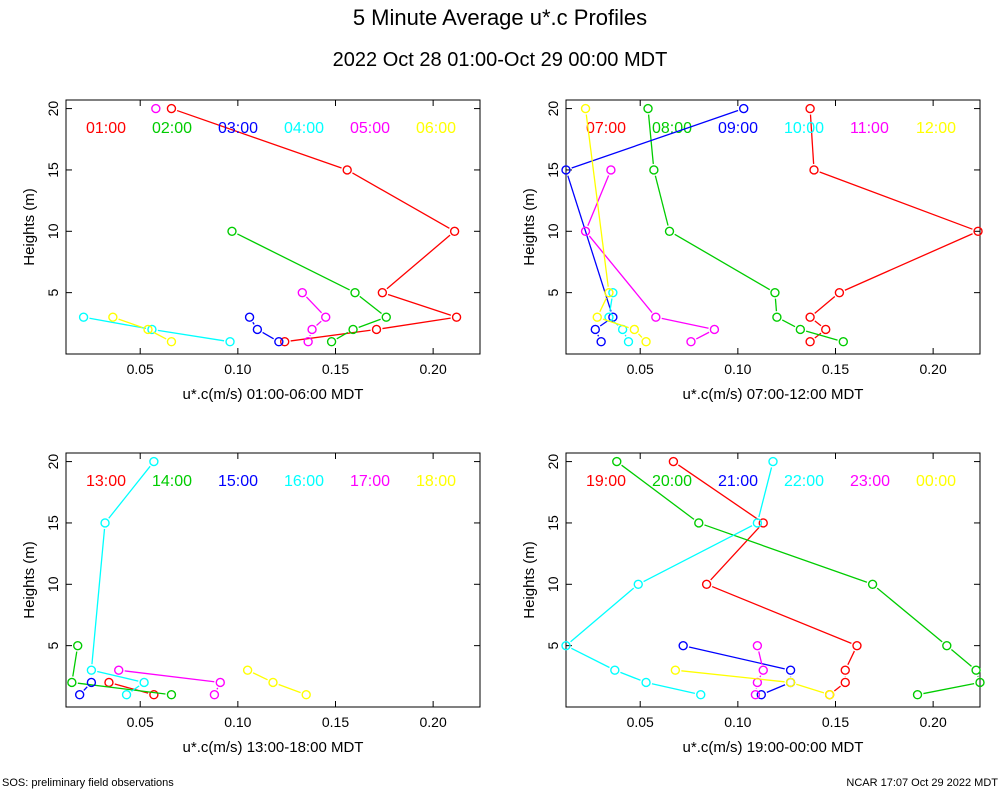 This screenshot has width=1000, height=800. What do you see at coordinates (29, 227) in the screenshot?
I see `y-axis-label: Heights (m)` at bounding box center [29, 227].